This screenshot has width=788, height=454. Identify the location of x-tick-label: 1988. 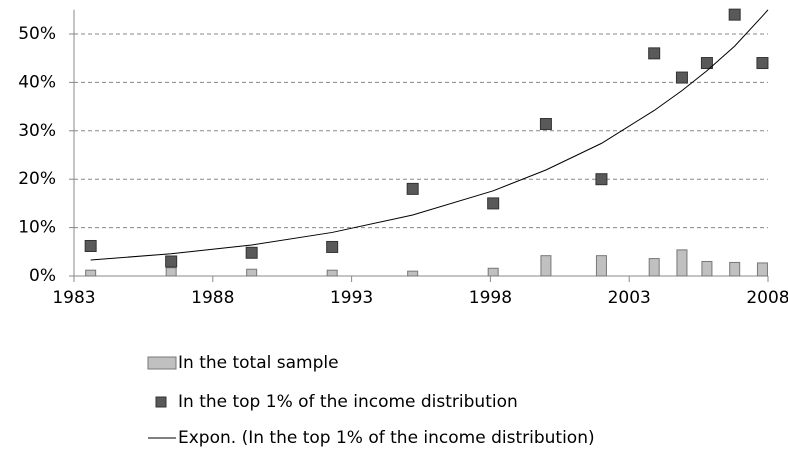
(212, 298).